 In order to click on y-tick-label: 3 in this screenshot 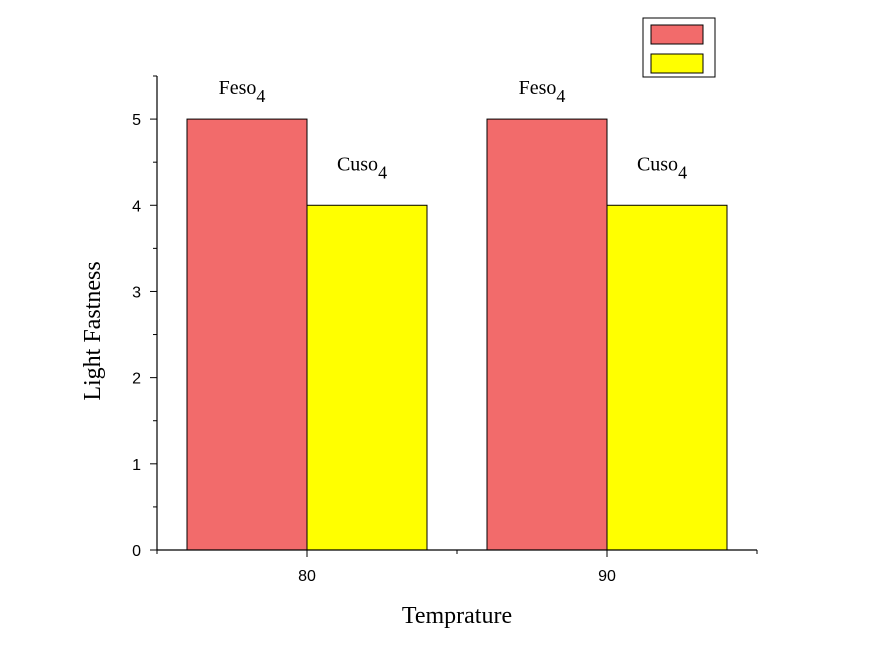, I will do `click(136, 292)`.